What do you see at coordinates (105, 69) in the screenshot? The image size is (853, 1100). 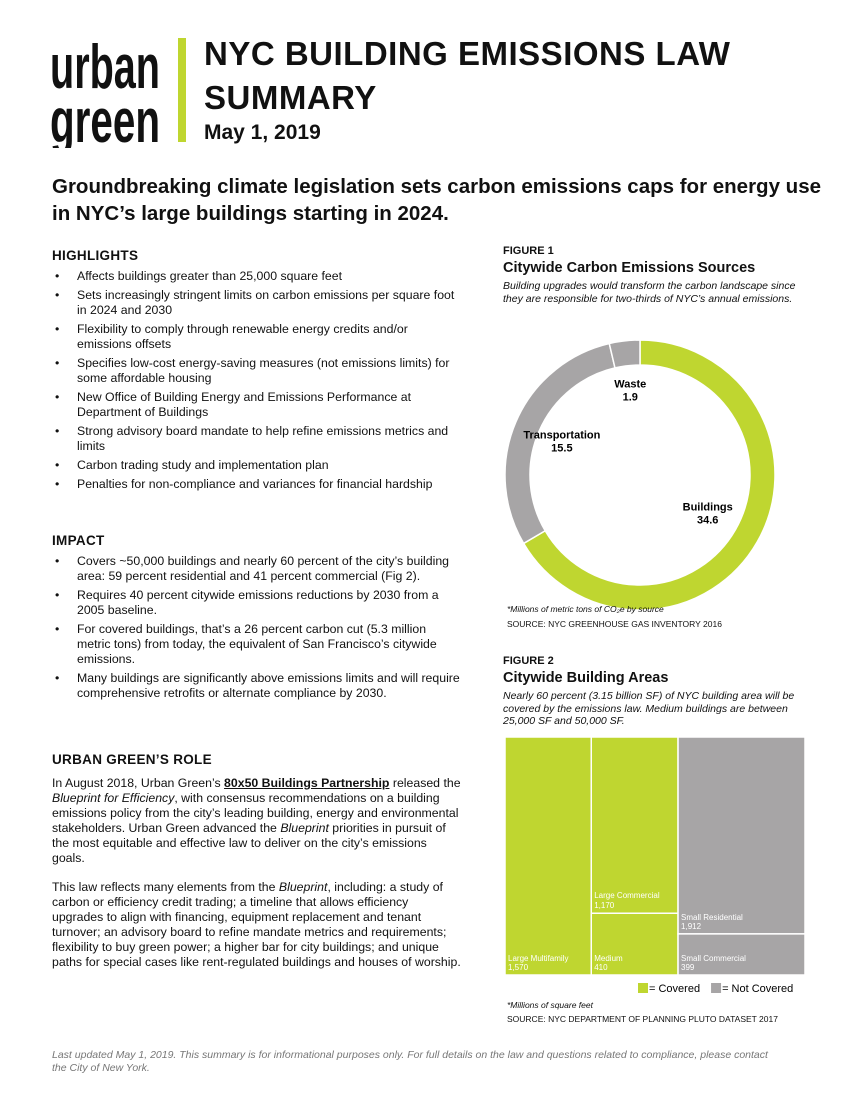 I see `logo-line: urban` at bounding box center [105, 69].